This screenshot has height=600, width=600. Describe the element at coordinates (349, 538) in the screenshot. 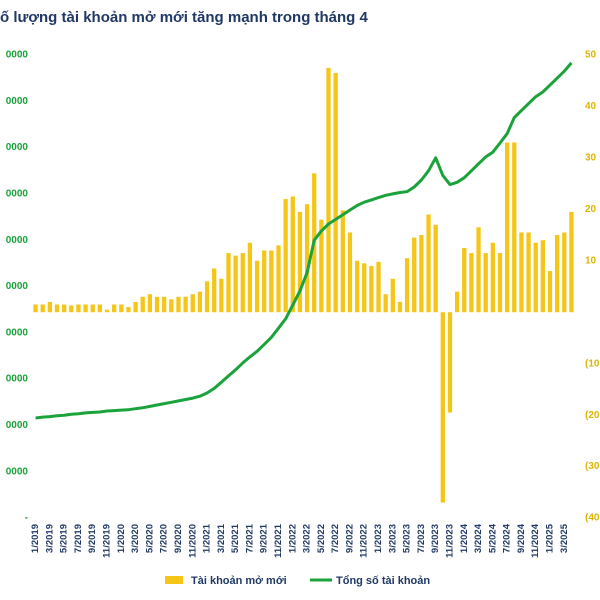

I see `x-tick-label: 9/2022` at that location.